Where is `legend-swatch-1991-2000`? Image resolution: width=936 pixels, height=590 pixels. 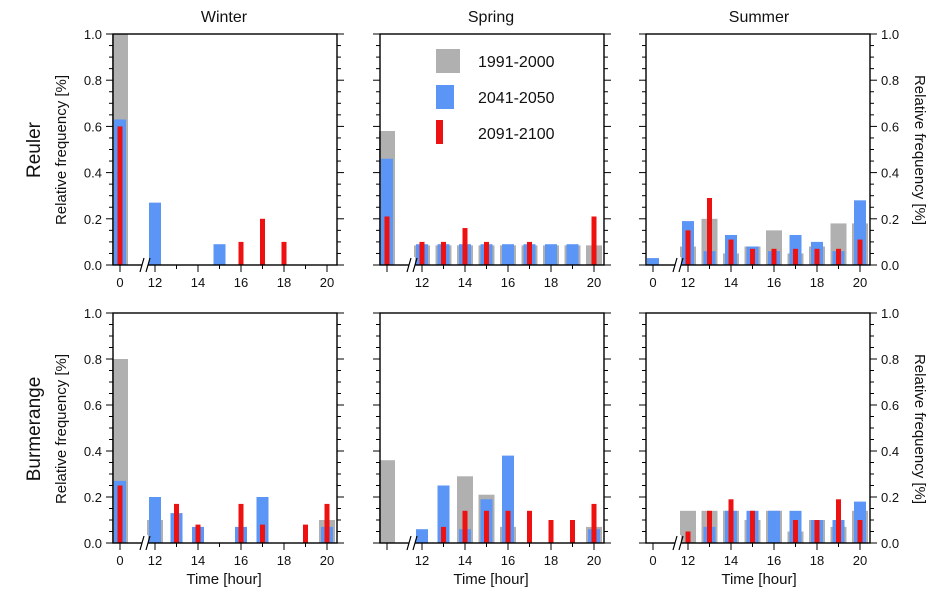
legend-swatch-1991-2000 is located at coordinates (448, 61).